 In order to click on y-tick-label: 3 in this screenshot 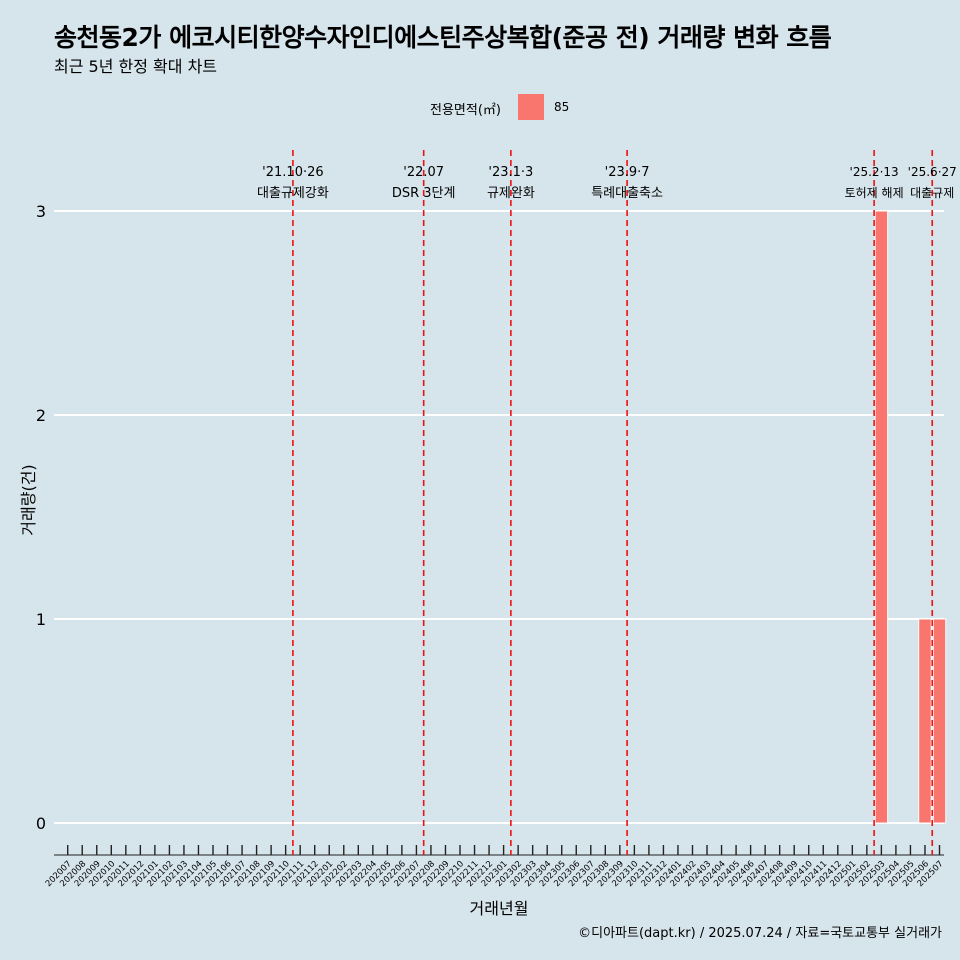, I will do `click(41, 211)`.